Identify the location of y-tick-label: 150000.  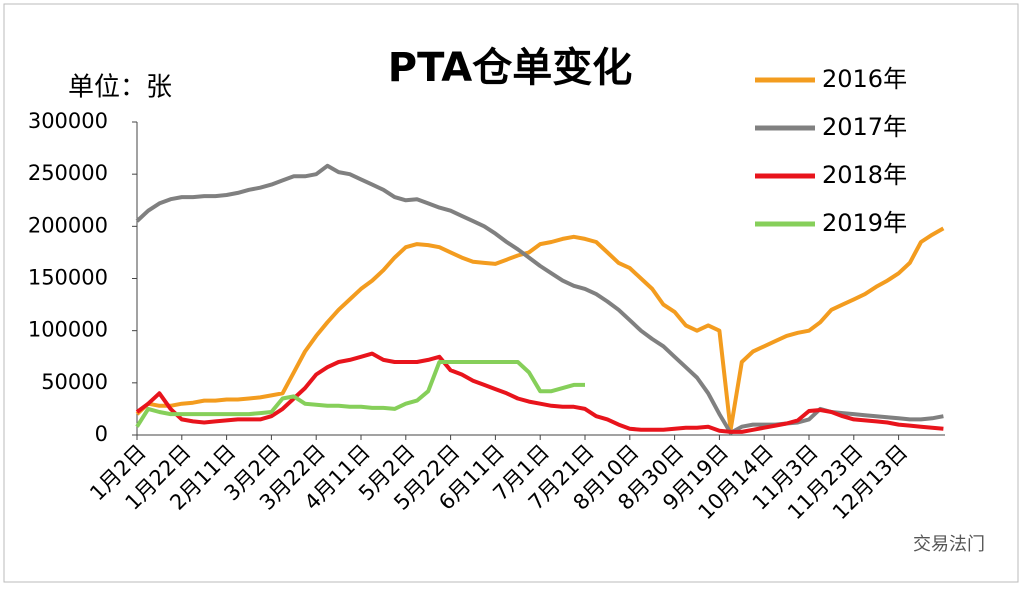
(68, 278).